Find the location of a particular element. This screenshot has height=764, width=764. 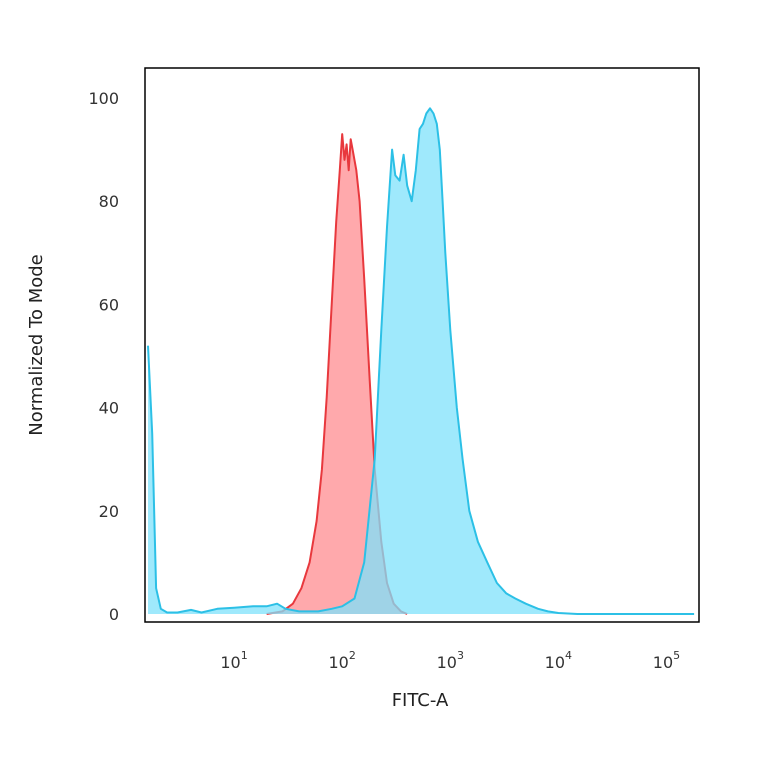

x-tick-label: 10¹ is located at coordinates (233, 660).